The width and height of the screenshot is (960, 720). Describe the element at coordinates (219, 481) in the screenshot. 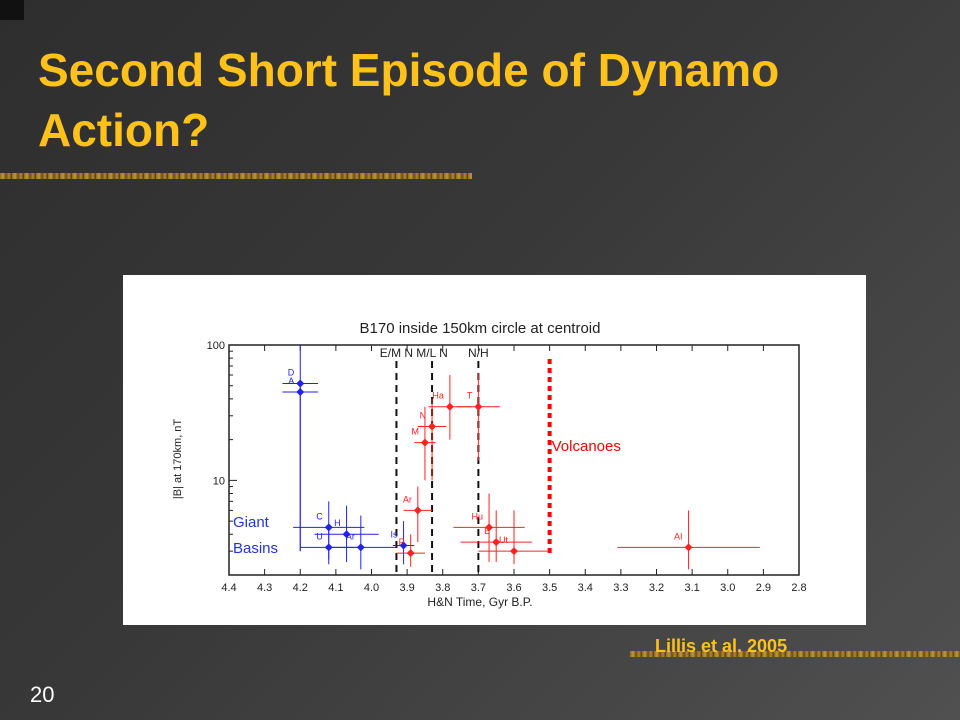

I see `y-tick-label: 10` at that location.